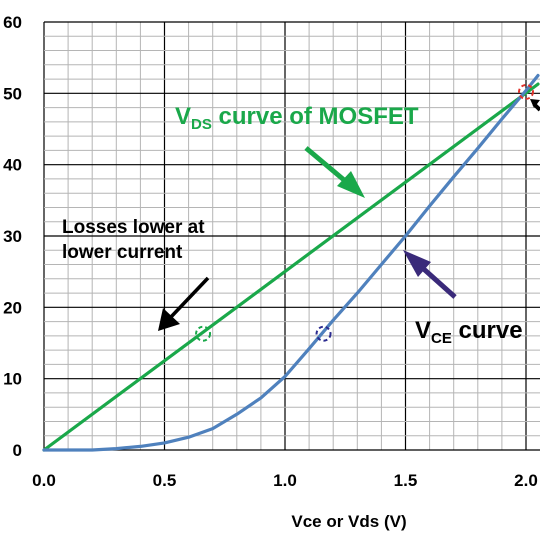  Describe the element at coordinates (165, 480) in the screenshot. I see `x-tick-label: 0.5` at that location.